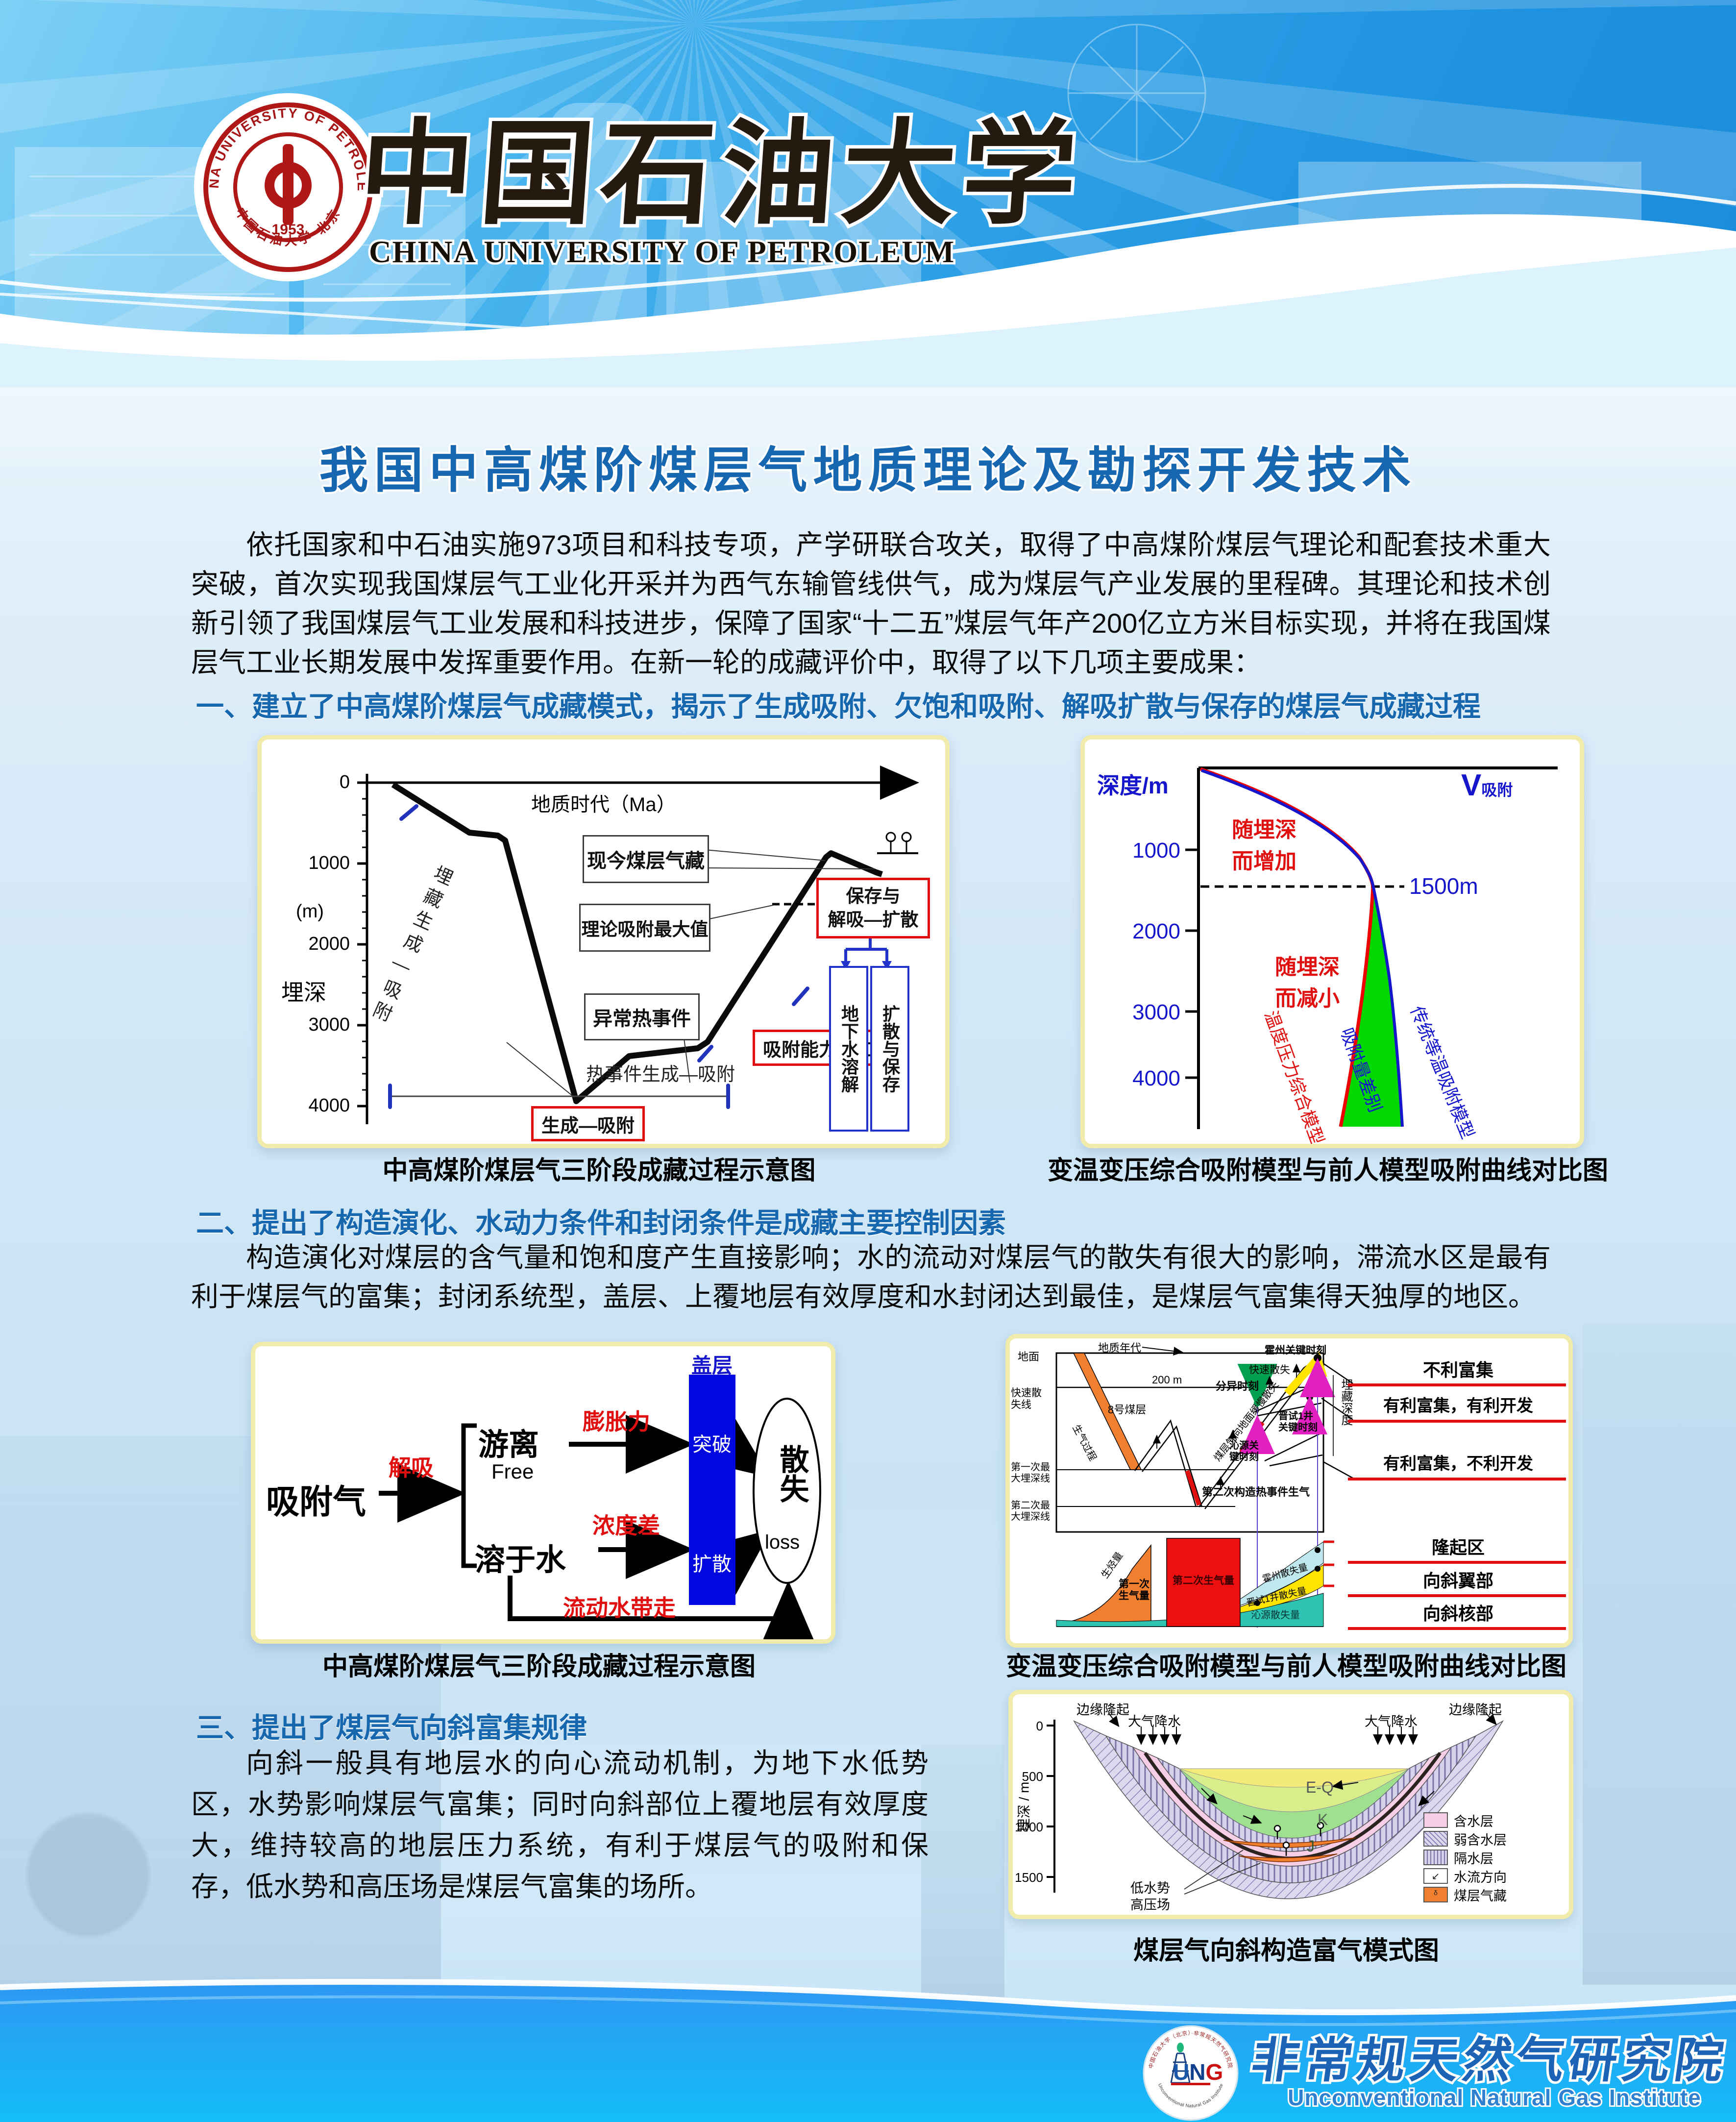 The image size is (1736, 2122). What do you see at coordinates (1264, 845) in the screenshot?
I see `label-increase-with-depth: 随埋深 而增加` at bounding box center [1264, 845].